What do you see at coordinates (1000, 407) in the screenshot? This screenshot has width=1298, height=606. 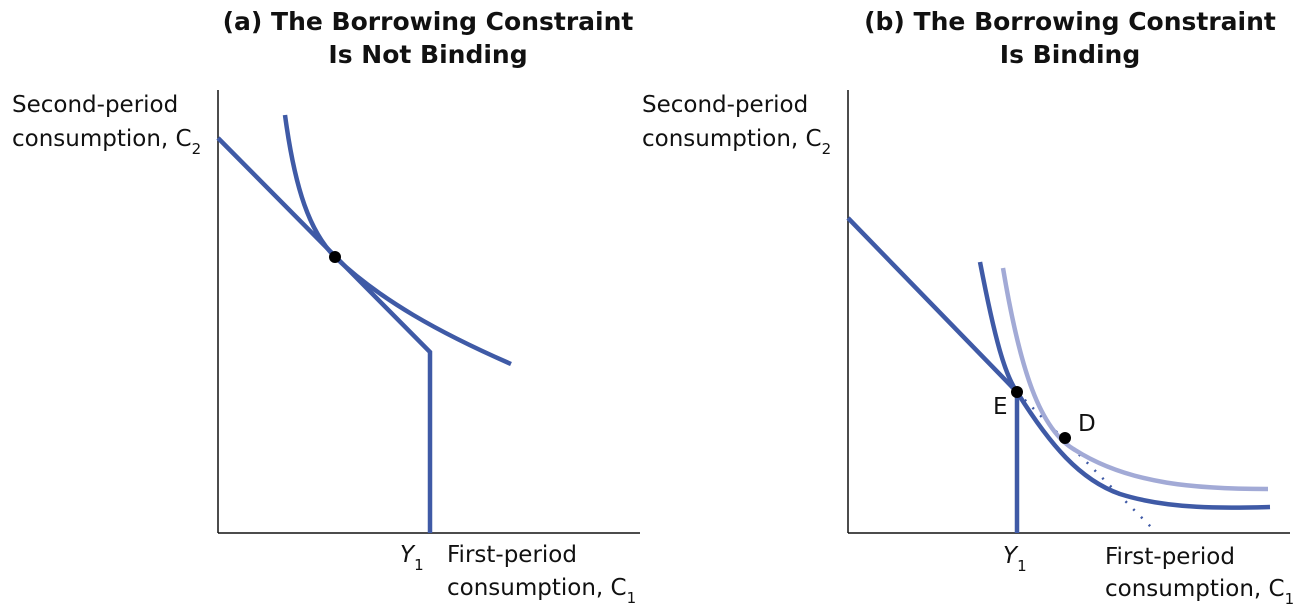 I see `point-label: E` at bounding box center [1000, 407].